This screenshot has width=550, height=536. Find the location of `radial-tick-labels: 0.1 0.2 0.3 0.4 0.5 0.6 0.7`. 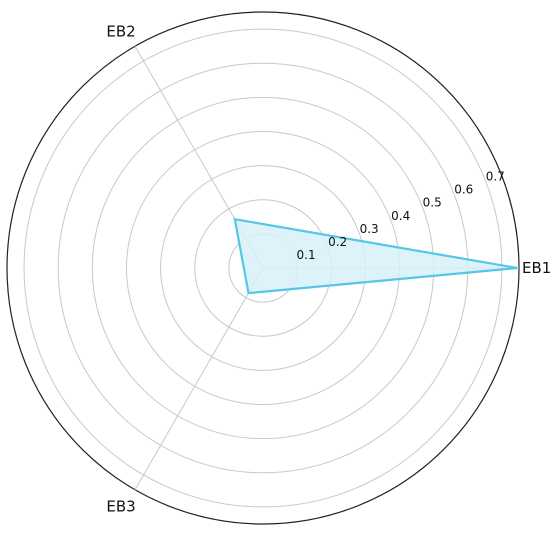

radial-tick-labels: 0.1 0.2 0.3 0.4 0.5 0.6 0.7 is located at coordinates (401, 216).